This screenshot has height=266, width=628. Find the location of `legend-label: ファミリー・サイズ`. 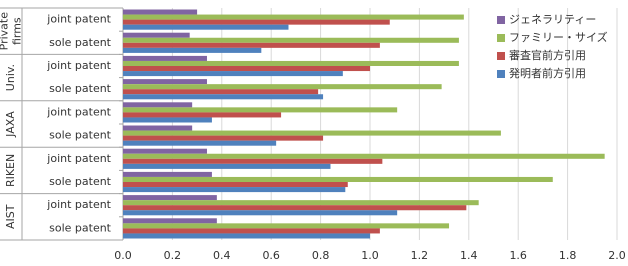

legend-label: ファミリー・サイズ is located at coordinates (558, 37).